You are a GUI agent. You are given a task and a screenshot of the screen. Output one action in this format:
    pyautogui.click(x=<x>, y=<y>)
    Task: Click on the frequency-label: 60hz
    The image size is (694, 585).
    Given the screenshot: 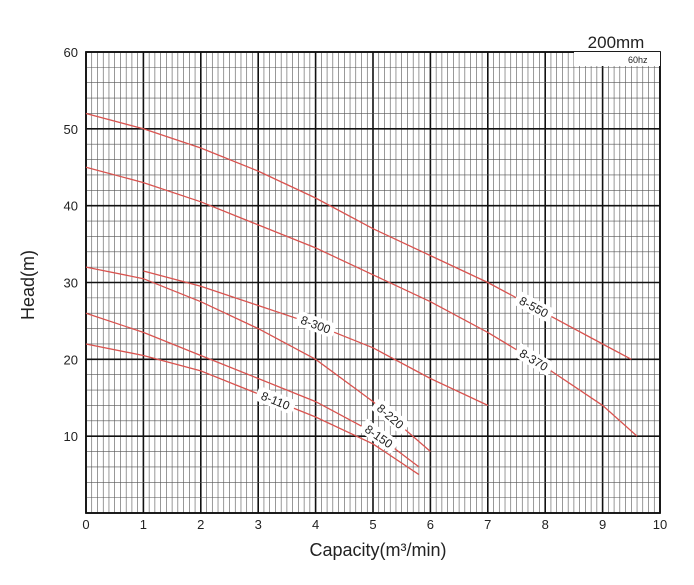 What is the action you would take?
    pyautogui.click(x=638, y=60)
    